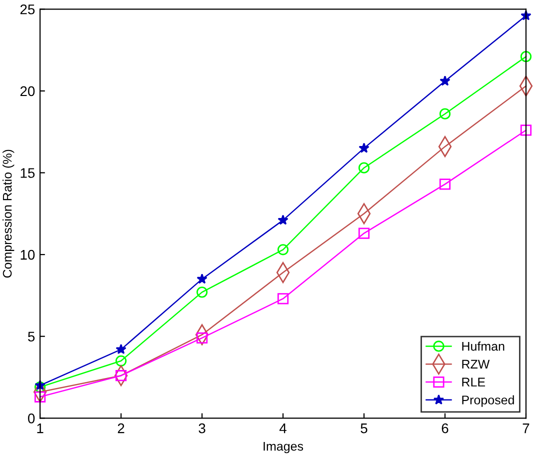 The width and height of the screenshot is (534, 457). What do you see at coordinates (27, 255) in the screenshot?
I see `y-tick-label: 10` at bounding box center [27, 255].